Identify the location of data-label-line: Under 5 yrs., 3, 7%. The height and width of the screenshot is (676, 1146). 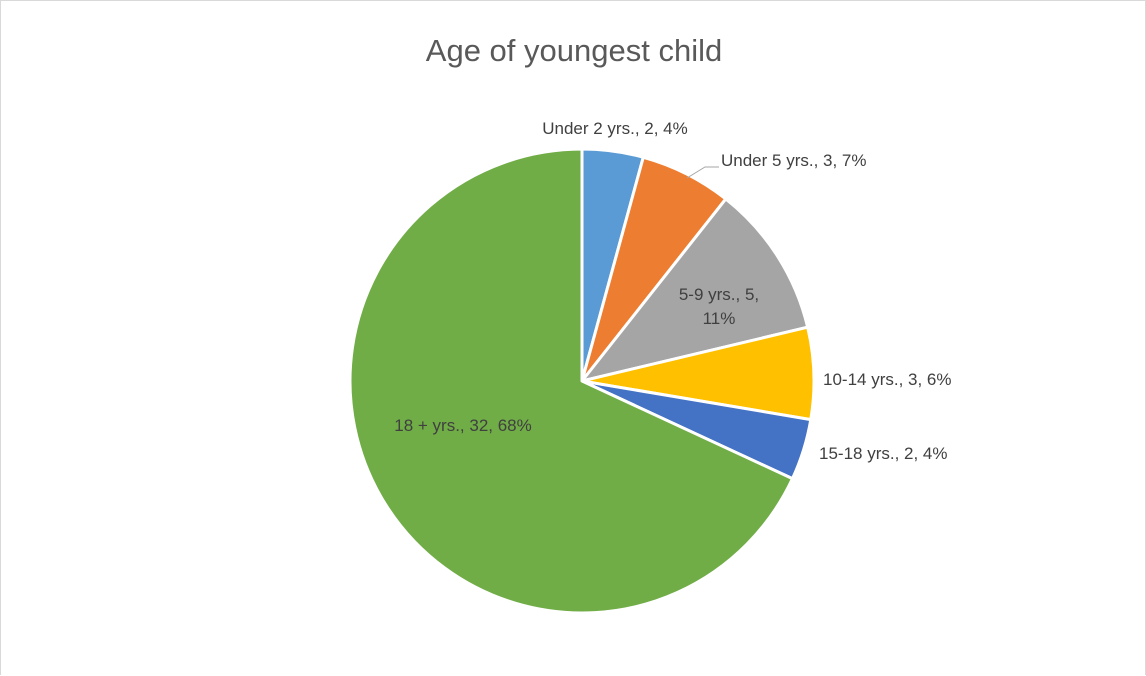
(794, 160).